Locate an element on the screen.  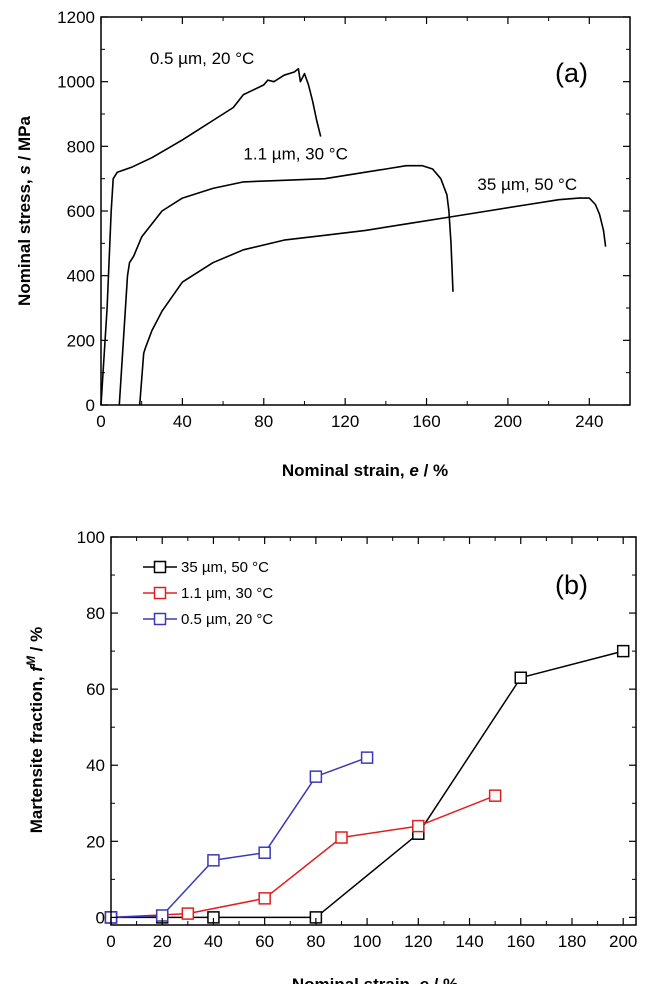
y-tick-label: 100 is located at coordinates (91, 537).